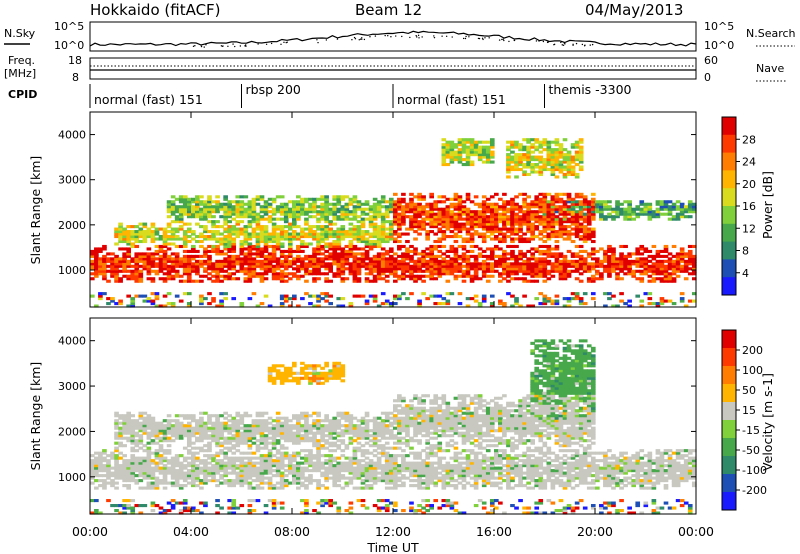 The image size is (800, 554). I want to click on colorbar-tick-label: 24, so click(749, 162).